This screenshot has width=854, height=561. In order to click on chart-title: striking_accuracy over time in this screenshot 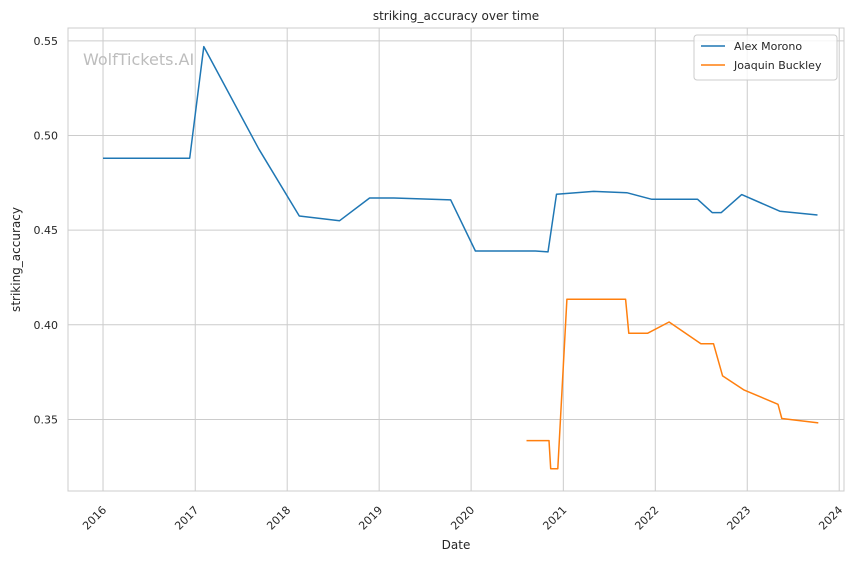, I will do `click(456, 16)`.